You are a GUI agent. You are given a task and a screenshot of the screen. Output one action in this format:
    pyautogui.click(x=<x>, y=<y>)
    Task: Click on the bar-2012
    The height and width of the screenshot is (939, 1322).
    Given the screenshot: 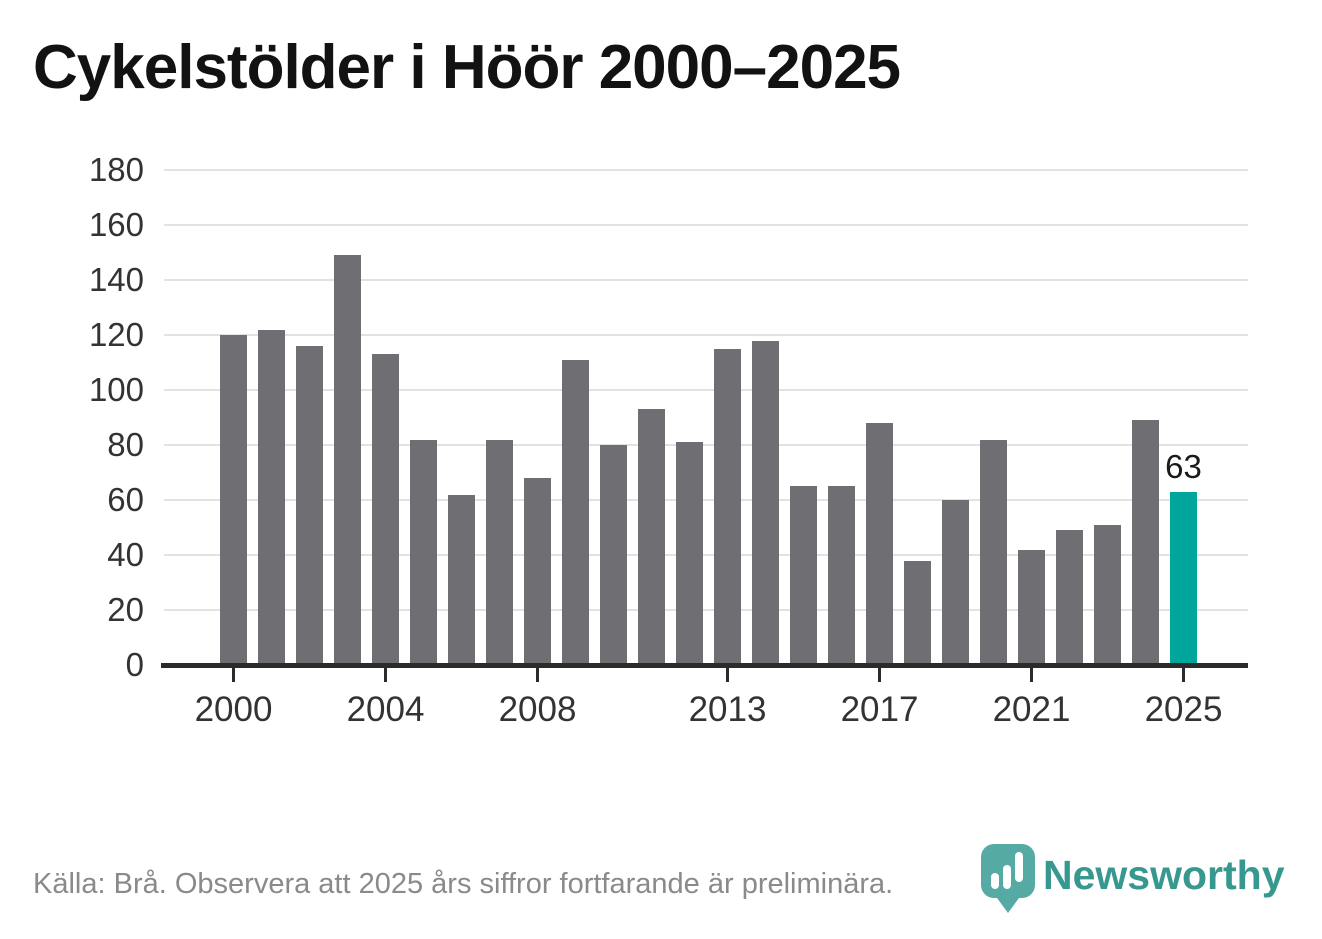 What is the action you would take?
    pyautogui.click(x=689, y=553)
    